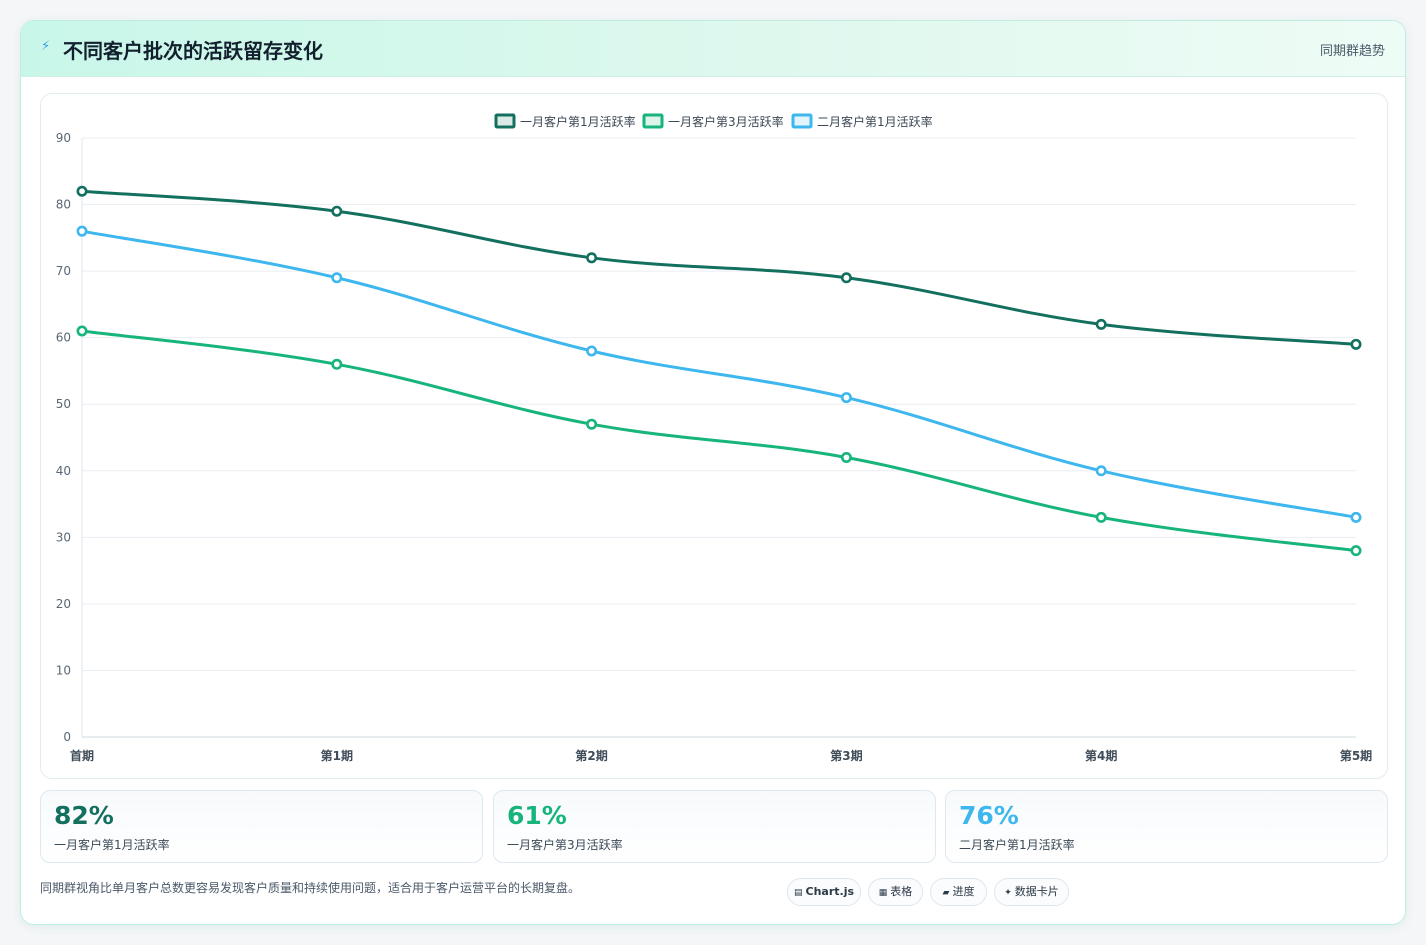  I want to click on y-tick-label: 40, so click(63, 471).